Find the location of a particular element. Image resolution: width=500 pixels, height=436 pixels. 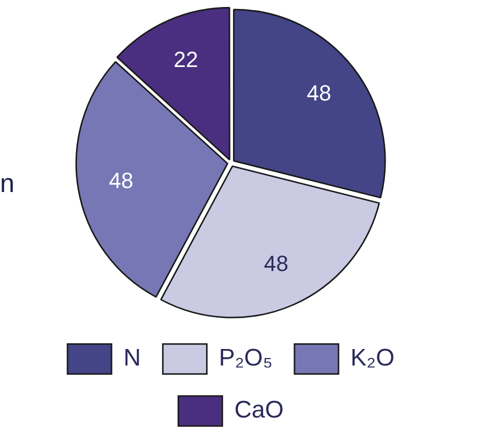

legend-label: K₂O is located at coordinates (372, 358).